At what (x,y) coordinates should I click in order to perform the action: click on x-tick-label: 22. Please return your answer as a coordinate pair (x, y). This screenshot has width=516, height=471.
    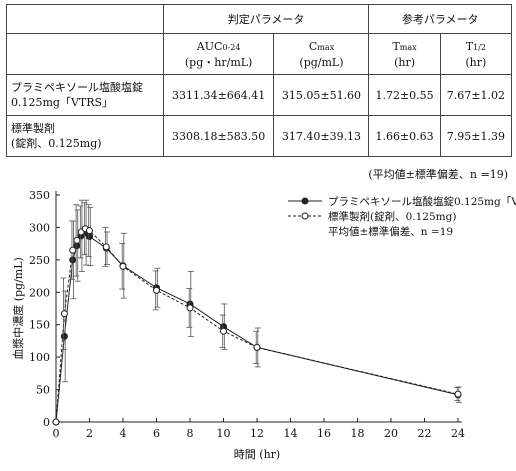
    Looking at the image, I should click on (425, 433).